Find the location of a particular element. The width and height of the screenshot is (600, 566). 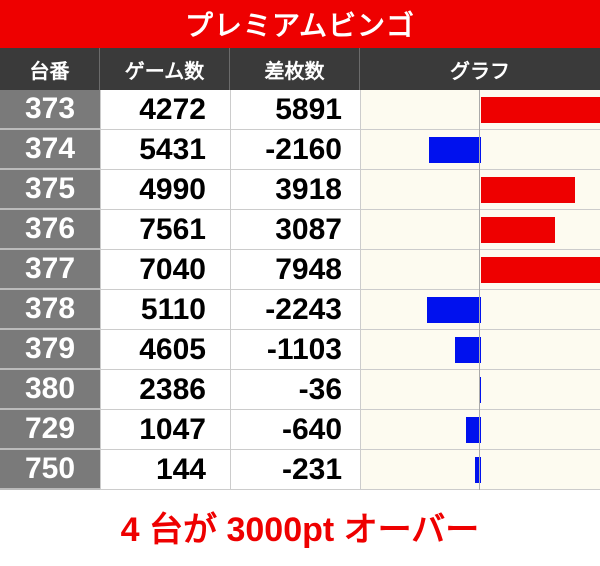

game-count: 7561 is located at coordinates (165, 230).